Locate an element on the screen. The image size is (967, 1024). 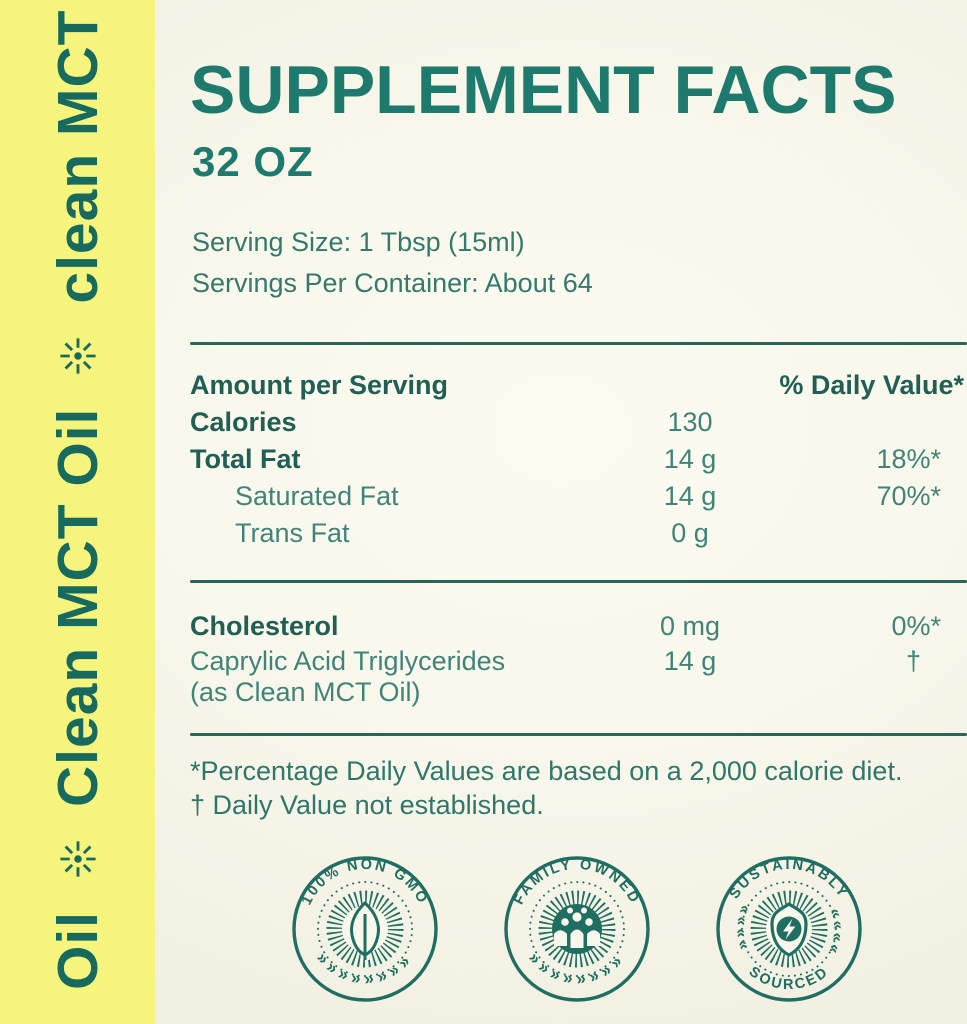
footnote-dagger: † Daily Value not established. is located at coordinates (367, 805).